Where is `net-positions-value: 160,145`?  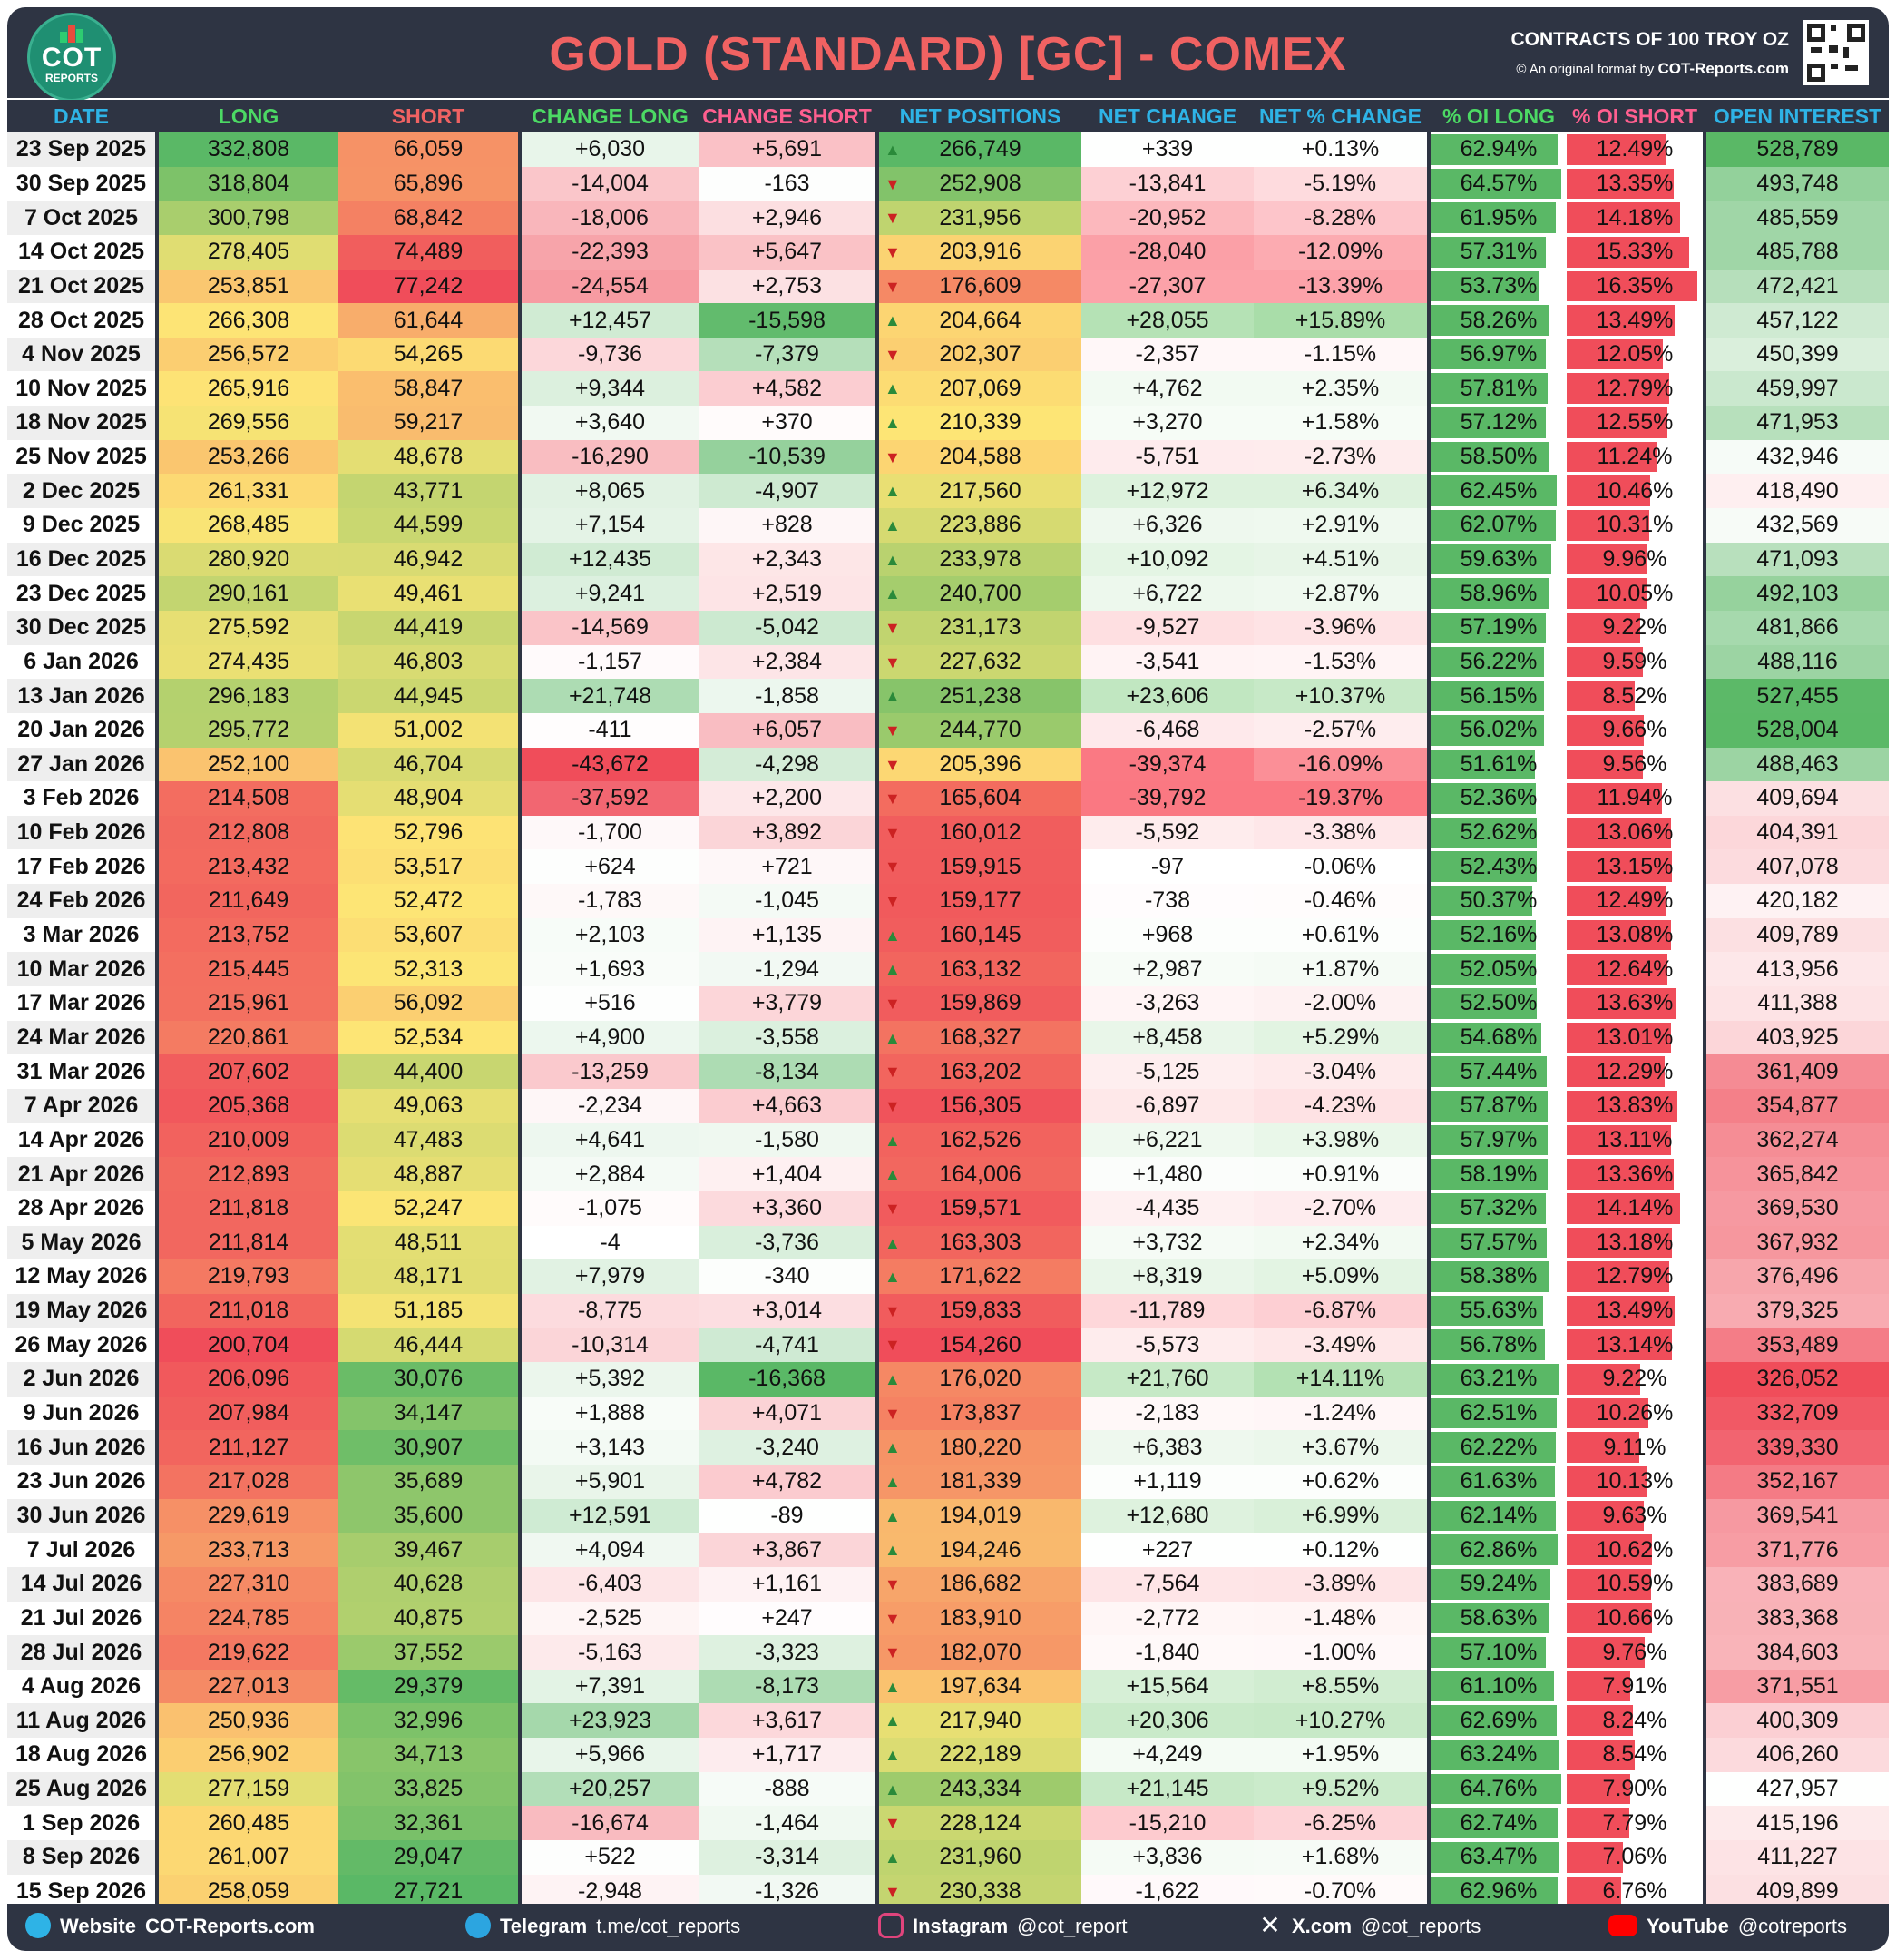
net-positions-value: 160,145 is located at coordinates (980, 935).